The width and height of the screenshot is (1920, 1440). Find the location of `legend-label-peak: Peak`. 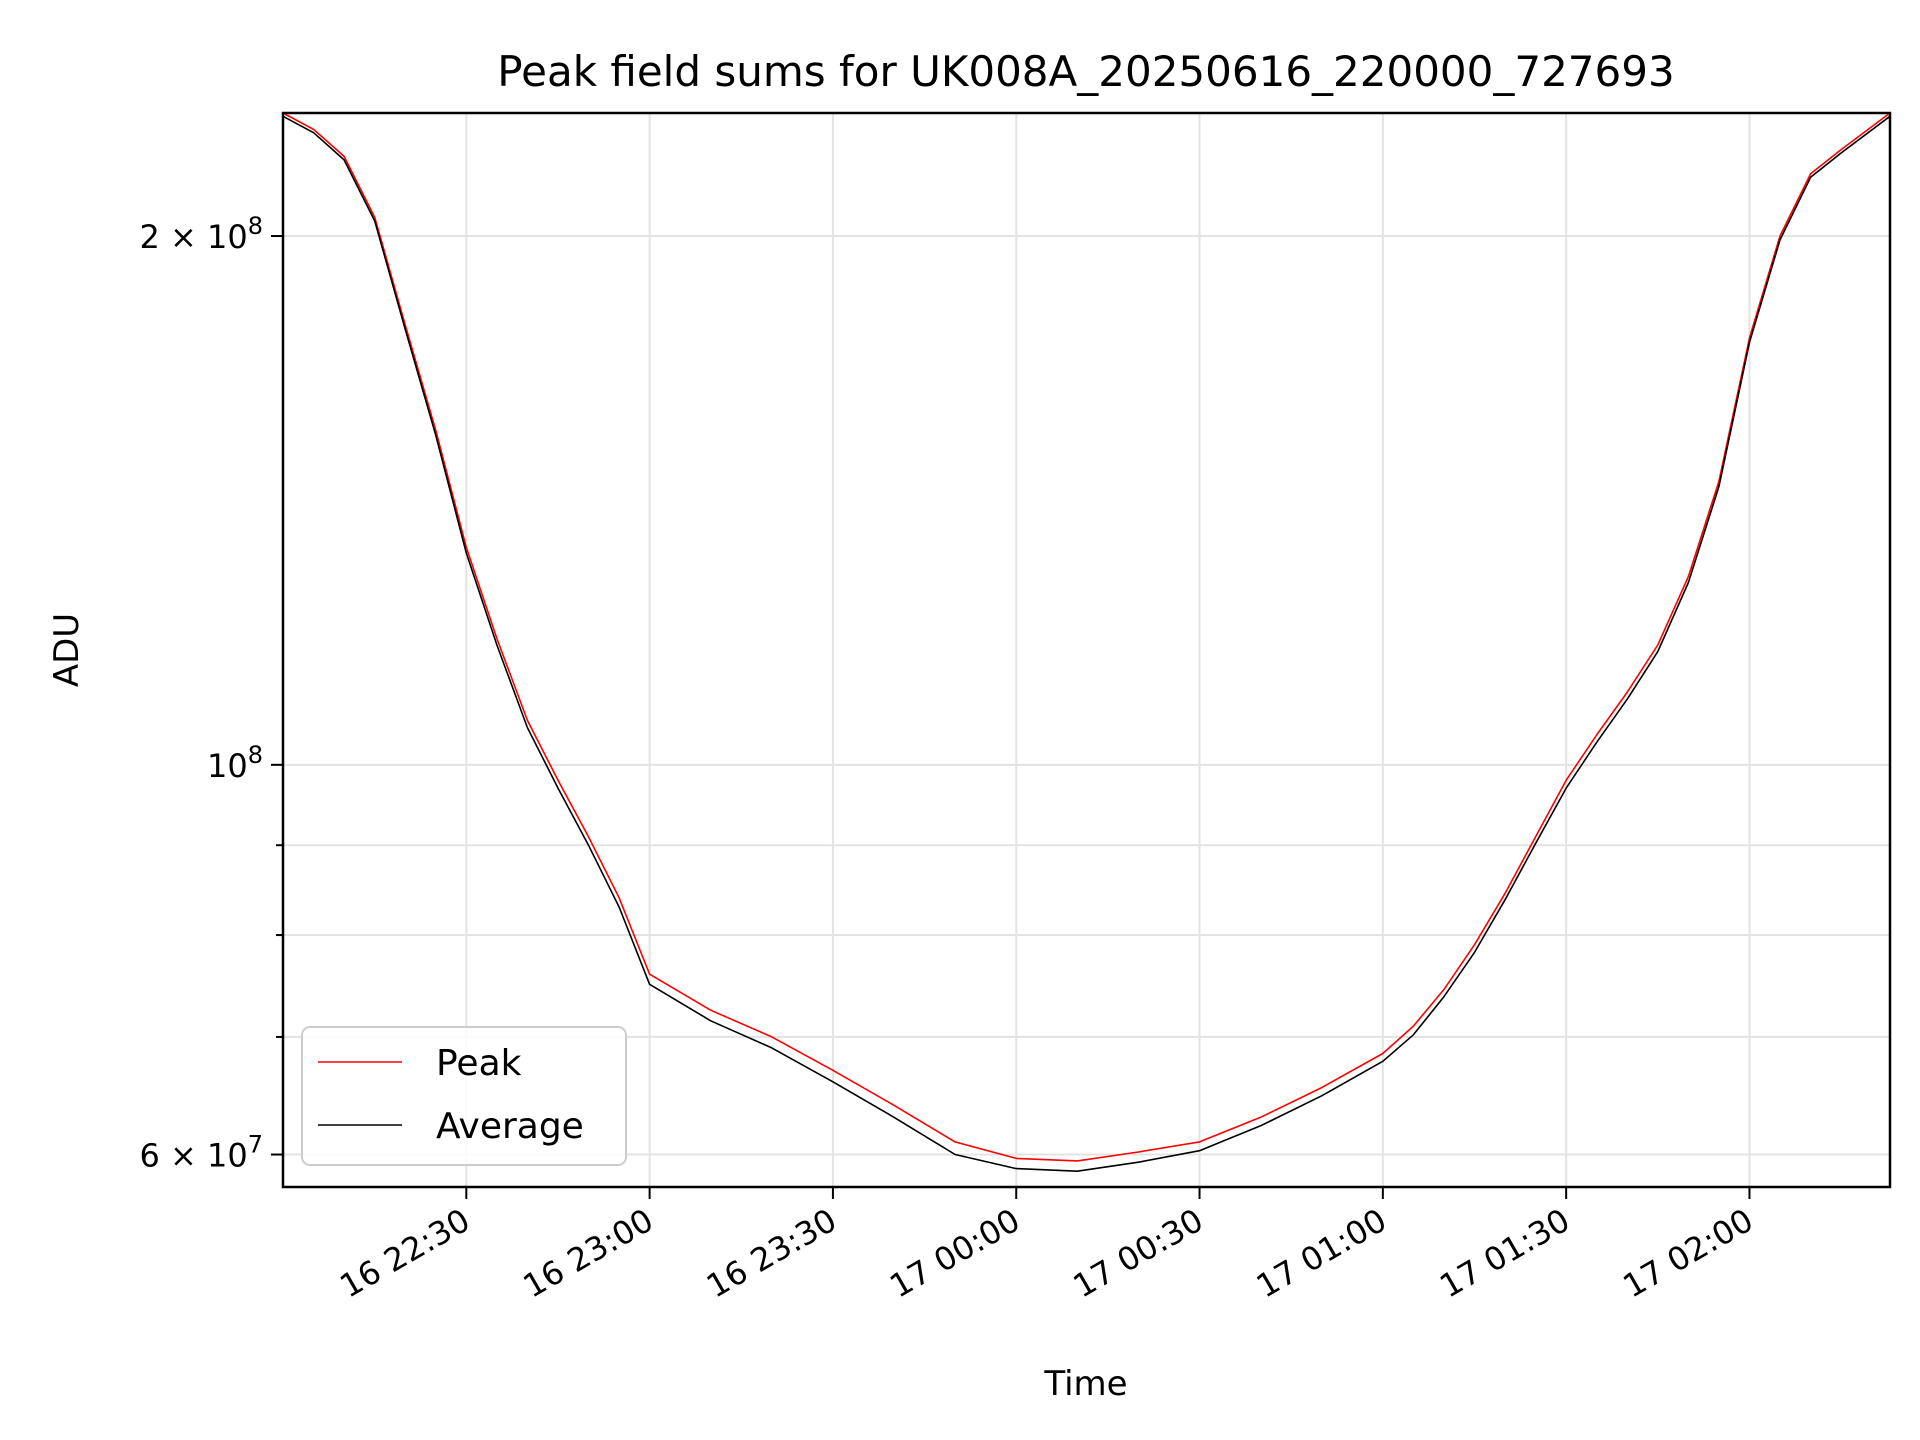

legend-label-peak: Peak is located at coordinates (479, 1063).